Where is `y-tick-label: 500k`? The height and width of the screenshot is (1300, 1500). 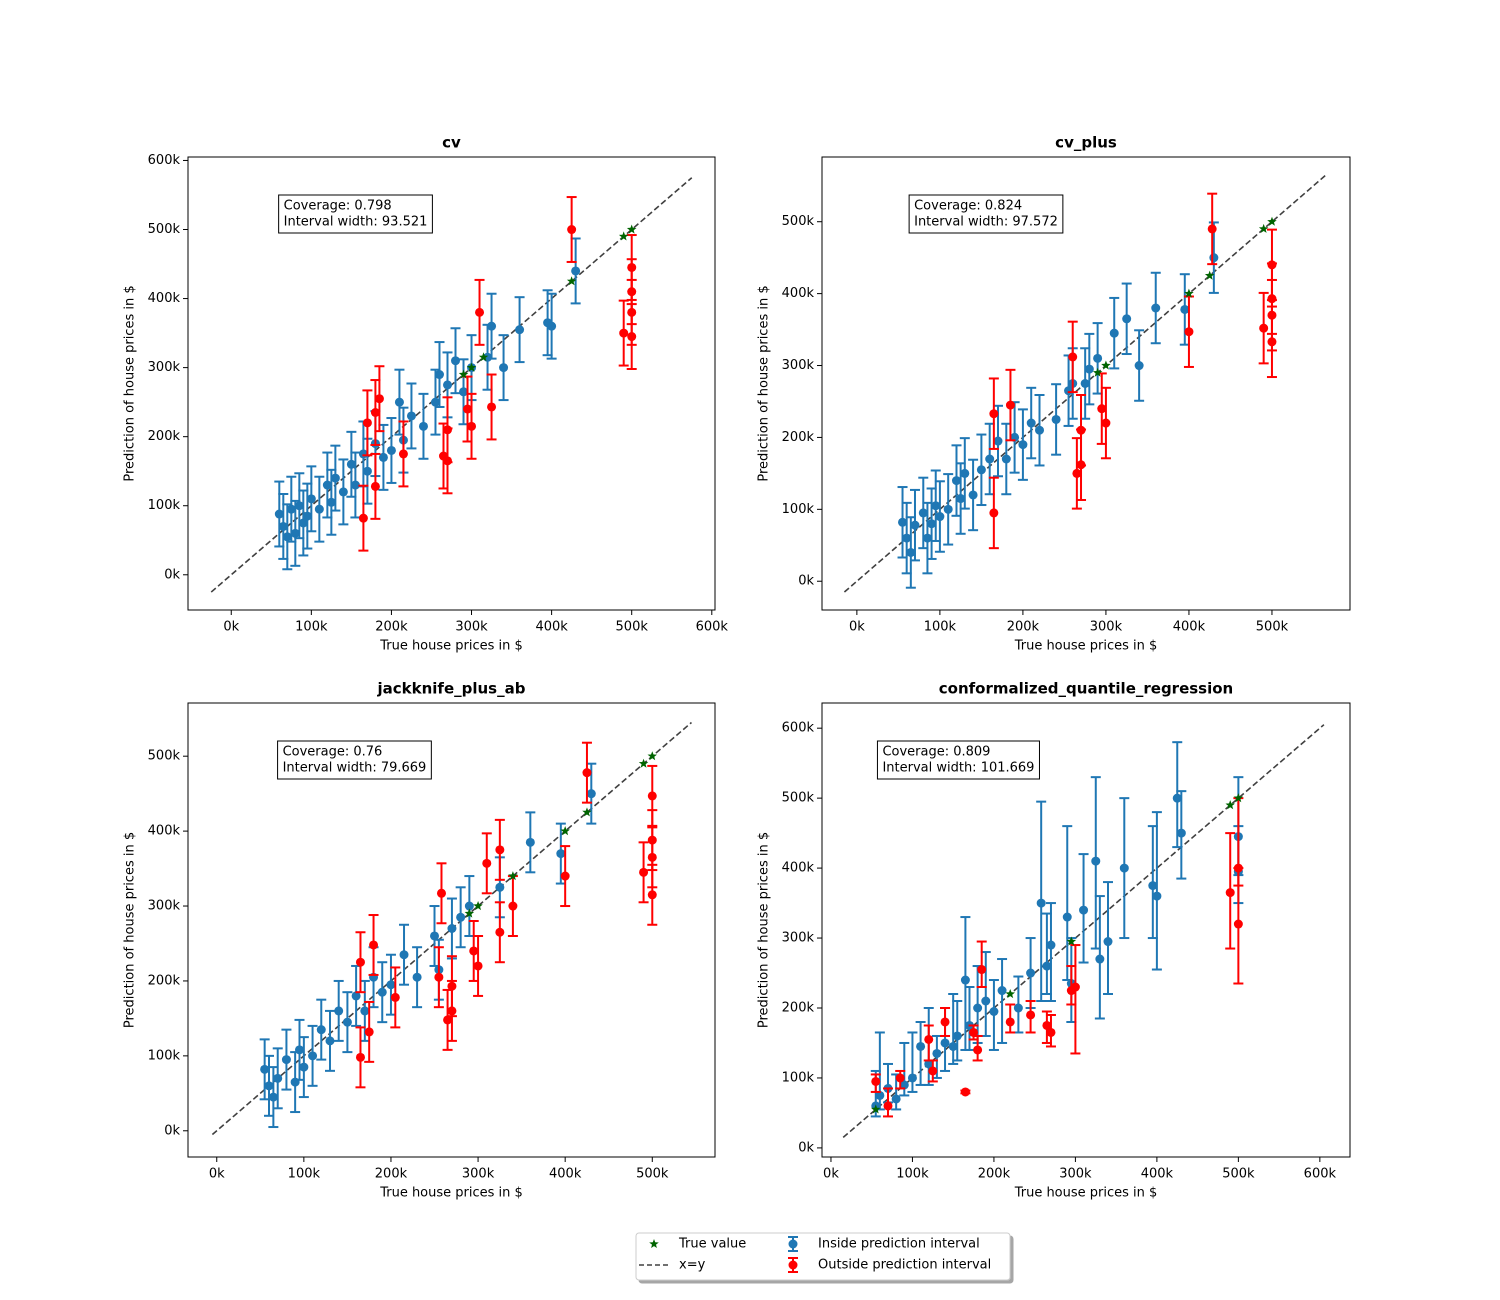 y-tick-label: 500k is located at coordinates (798, 798).